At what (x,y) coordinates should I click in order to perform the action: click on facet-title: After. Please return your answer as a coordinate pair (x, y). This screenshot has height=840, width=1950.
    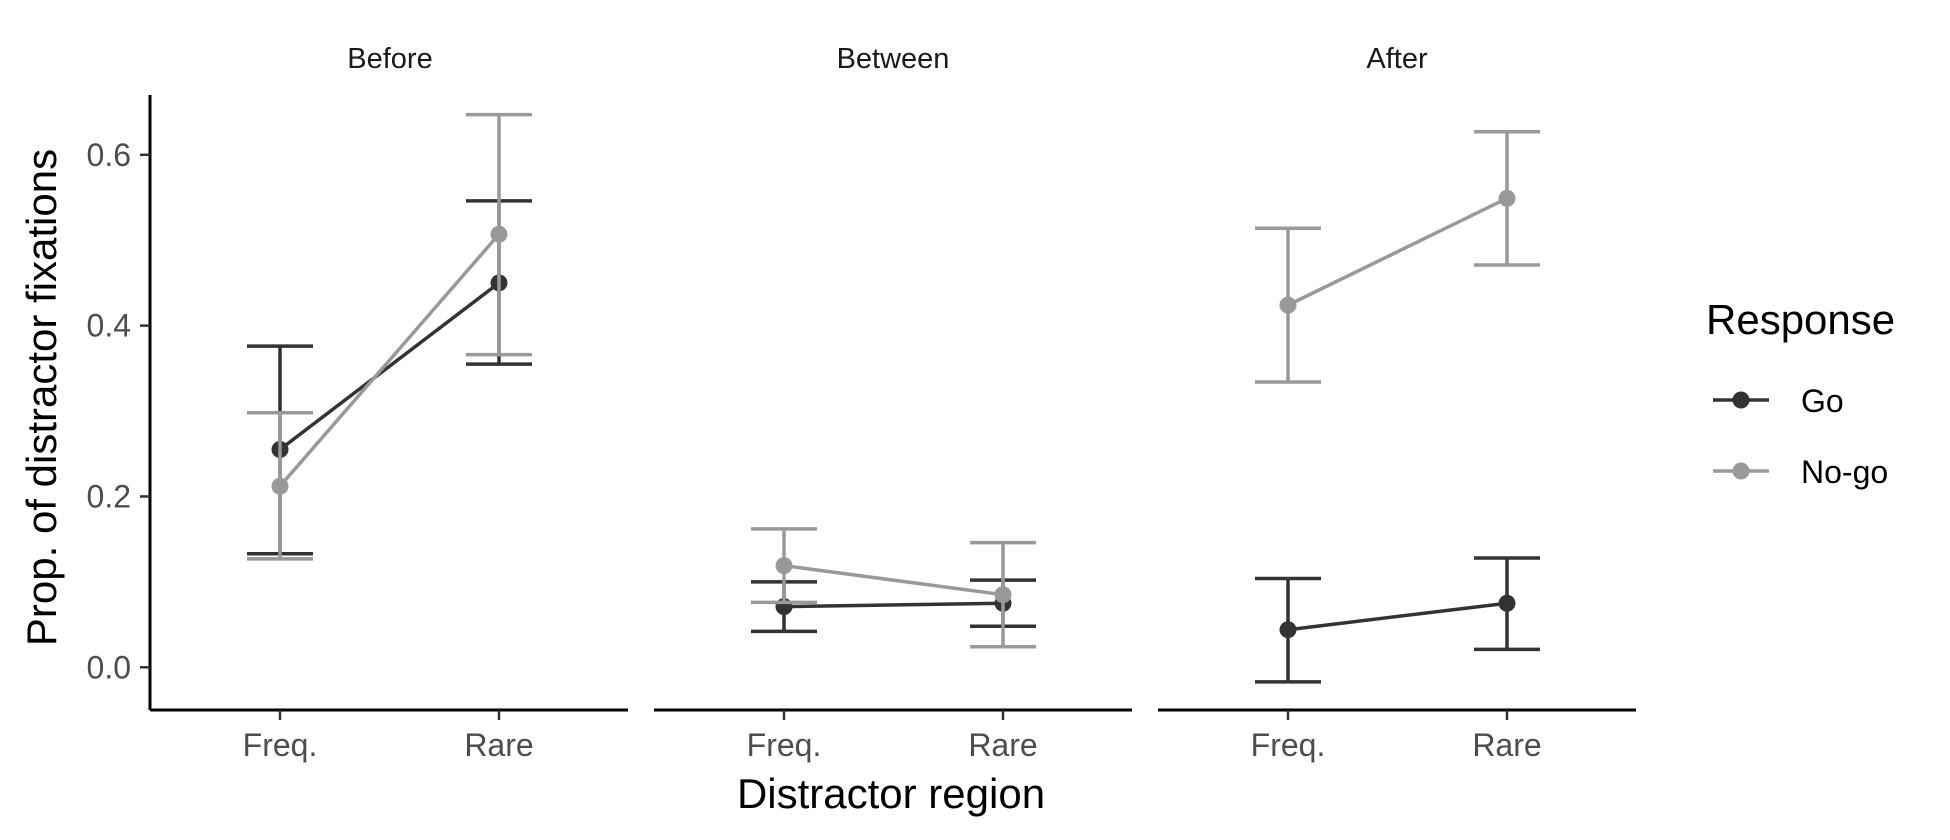
    Looking at the image, I should click on (1397, 59).